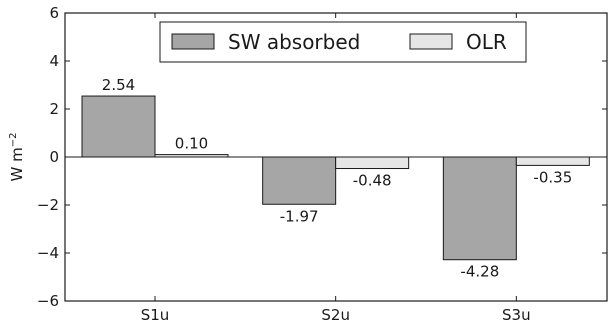 The image size is (608, 324). What do you see at coordinates (372, 163) in the screenshot?
I see `bar-olr-s2u` at bounding box center [372, 163].